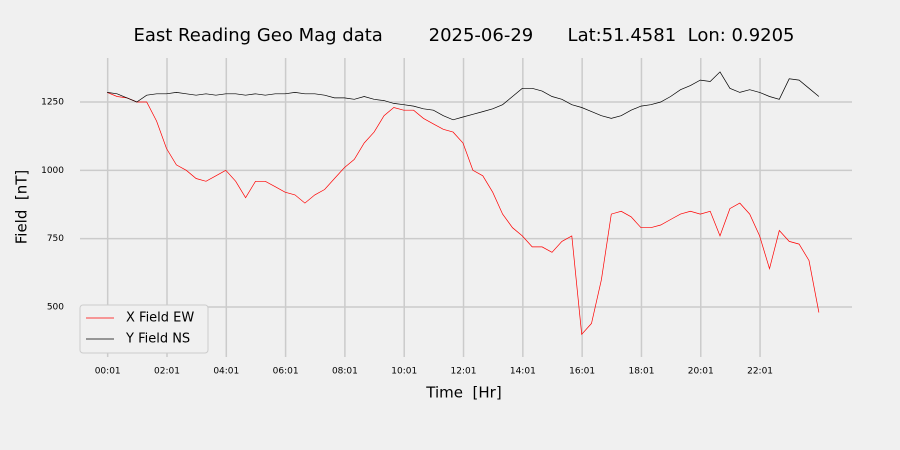  I want to click on series-line, so click(463, 96).